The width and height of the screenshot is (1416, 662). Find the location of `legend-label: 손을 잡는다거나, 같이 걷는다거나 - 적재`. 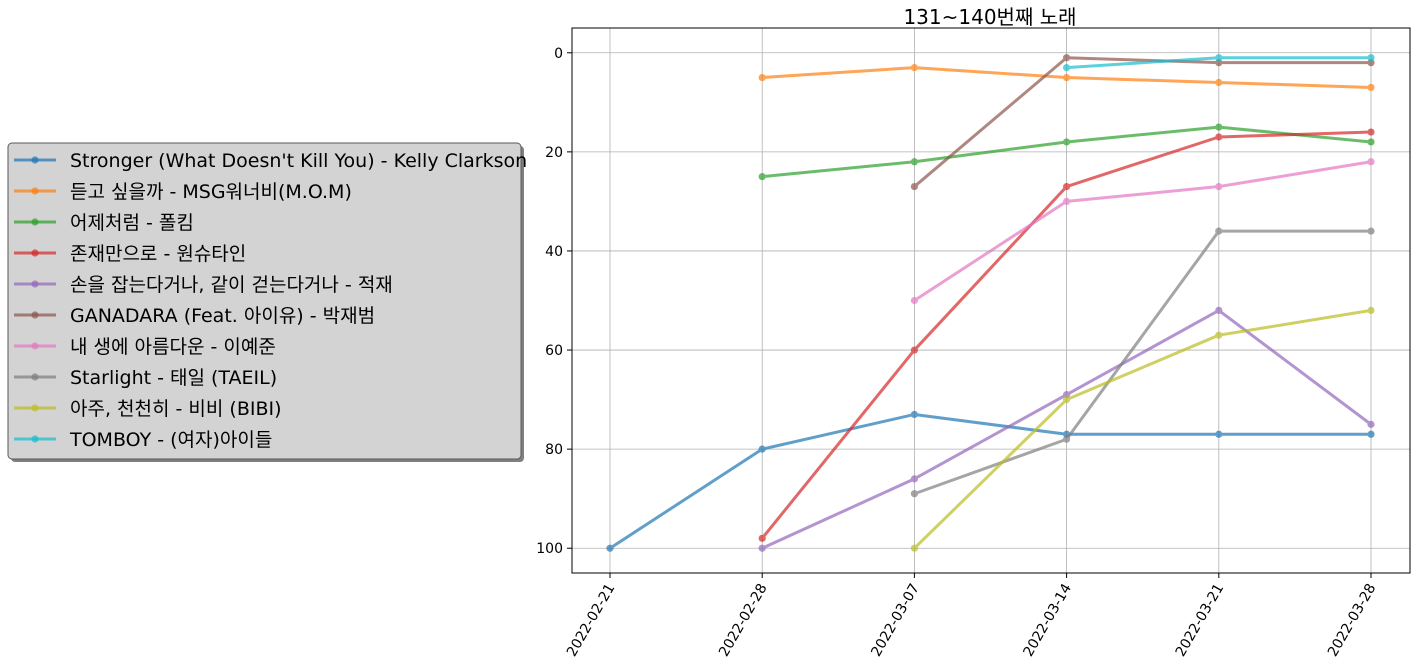

legend-label: 손을 잡는다거나, 같이 걷는다거나 - 적재 is located at coordinates (231, 285).